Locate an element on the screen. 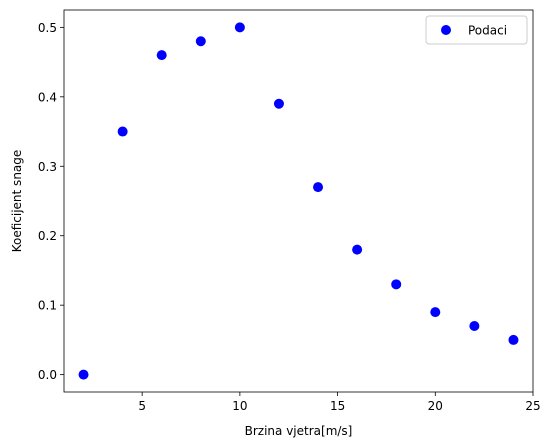 The height and width of the screenshot is (448, 543). x-axis-label: Brzina vjetra[m/s] is located at coordinates (299, 431).